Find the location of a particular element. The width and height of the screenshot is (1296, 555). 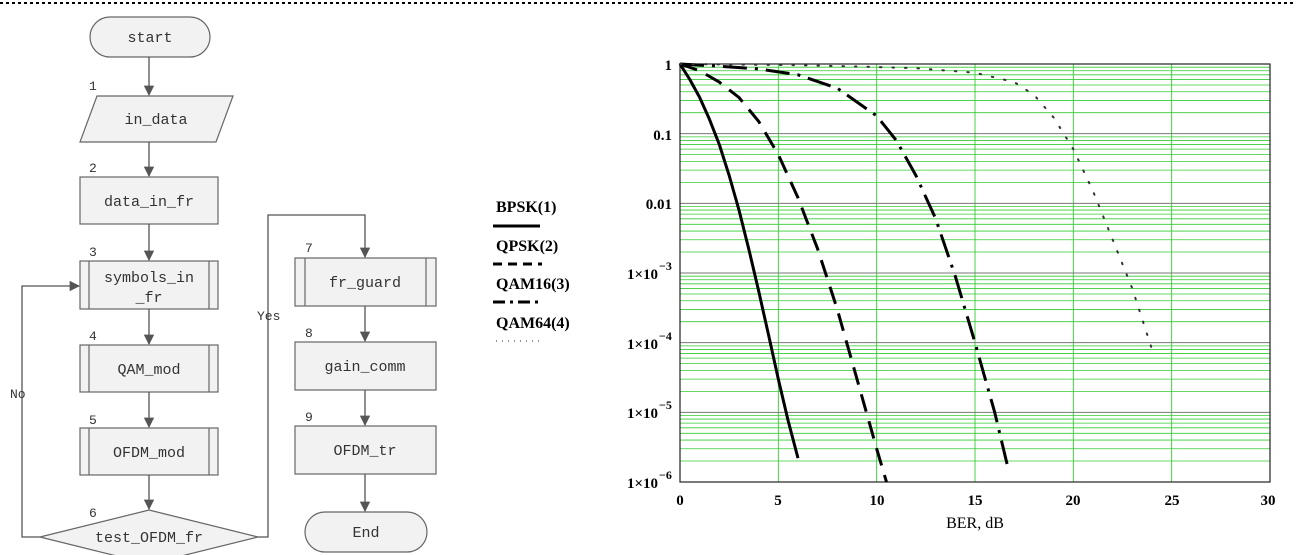

no-loop-connector is located at coordinates (51, 409).